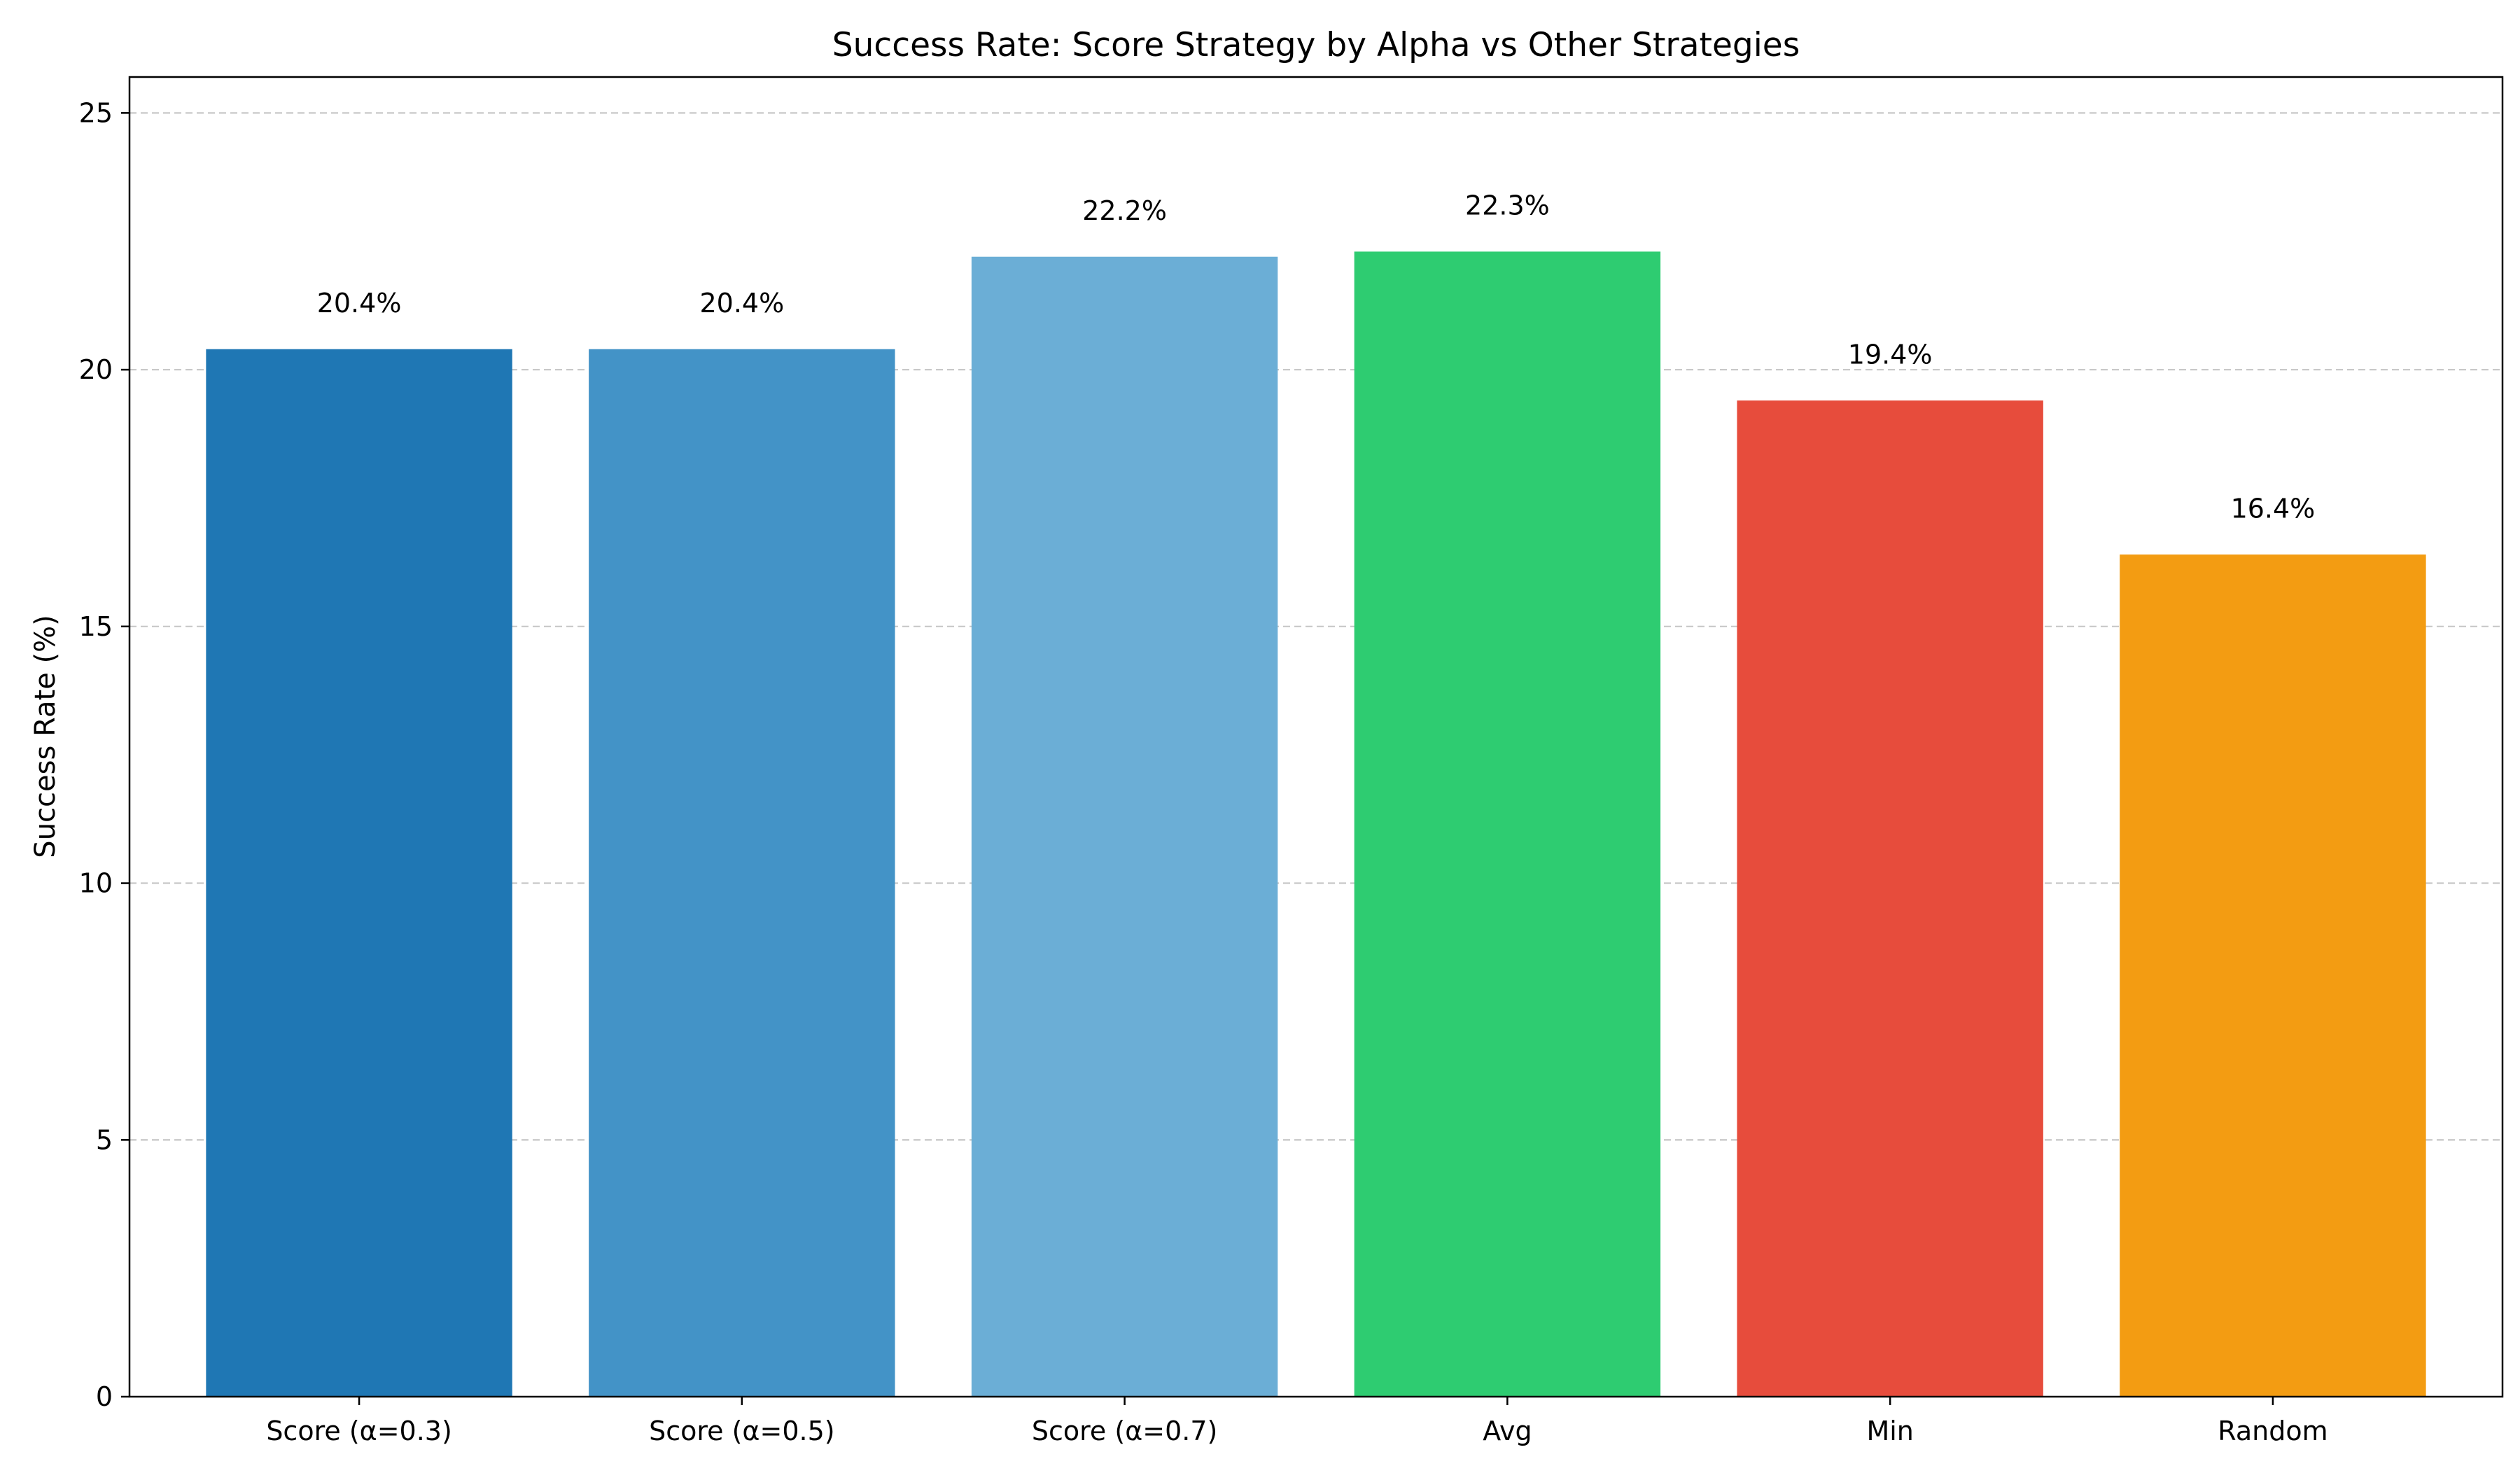 This screenshot has width=2520, height=1473. Describe the element at coordinates (741, 1431) in the screenshot. I see `x-tick-label: Score (α=0.5)` at that location.